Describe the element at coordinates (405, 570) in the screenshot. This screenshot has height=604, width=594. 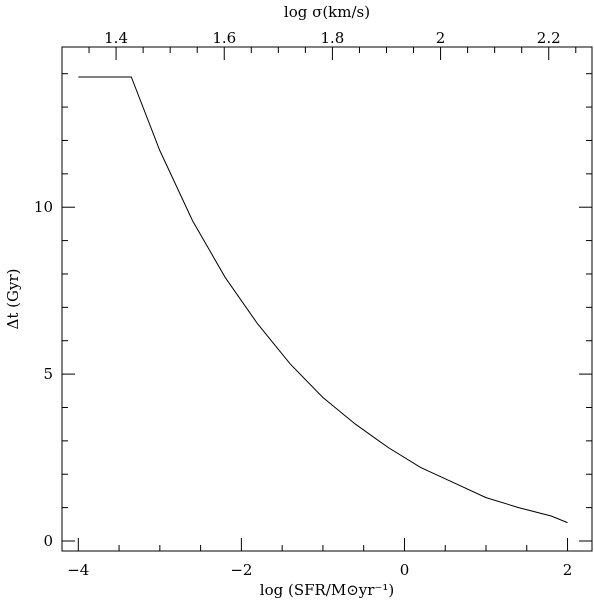
I see `x-tick-label: 0` at that location.